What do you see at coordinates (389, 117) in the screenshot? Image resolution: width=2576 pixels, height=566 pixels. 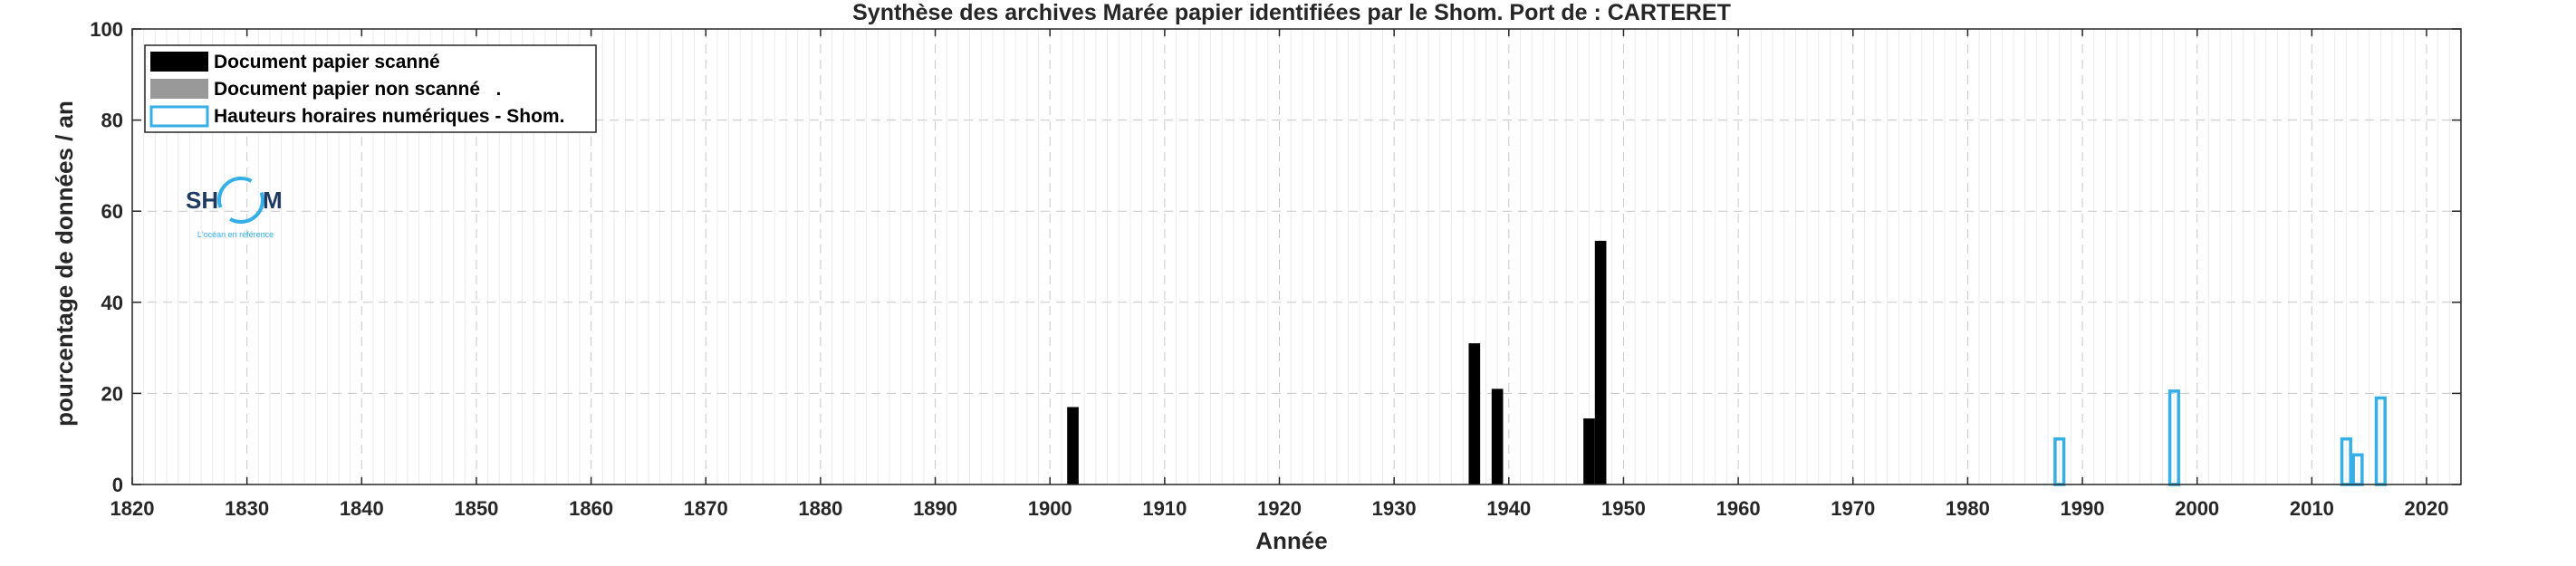 I see `legend-label-digital: Hauteurs horaires numériques - Shom.` at bounding box center [389, 117].